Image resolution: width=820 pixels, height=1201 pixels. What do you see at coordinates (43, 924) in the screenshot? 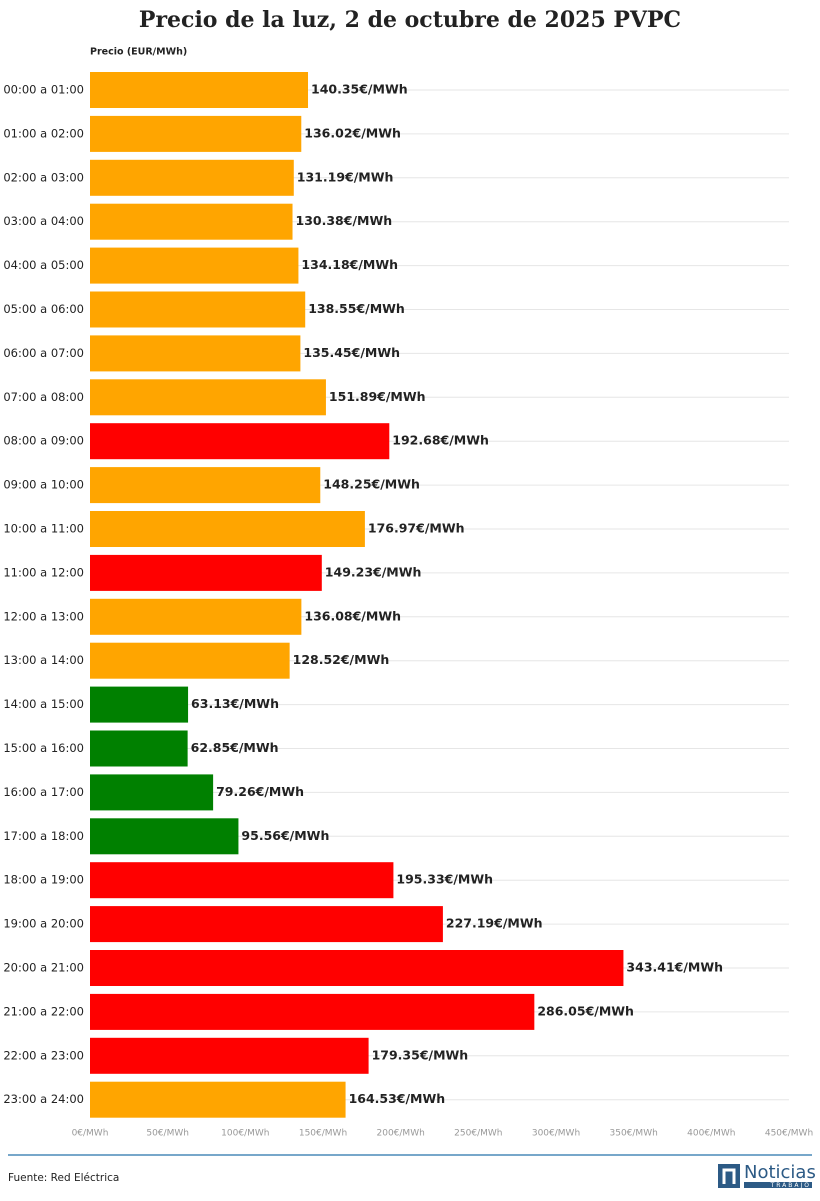
I see `y-tick-label: 19:00 a 20:00` at bounding box center [43, 924].